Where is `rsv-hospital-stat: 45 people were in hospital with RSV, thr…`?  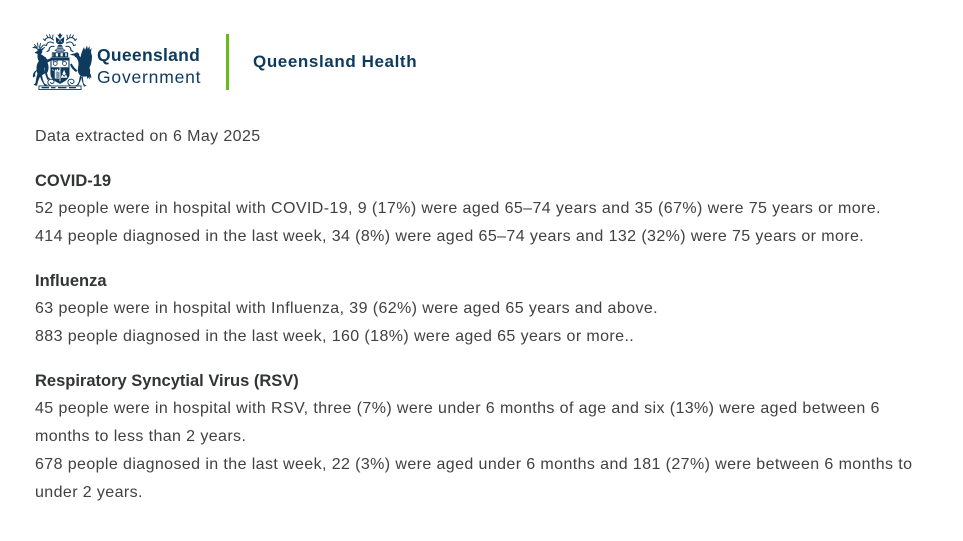
rsv-hospital-stat: 45 people were in hospital with RSV, thr… is located at coordinates (457, 422).